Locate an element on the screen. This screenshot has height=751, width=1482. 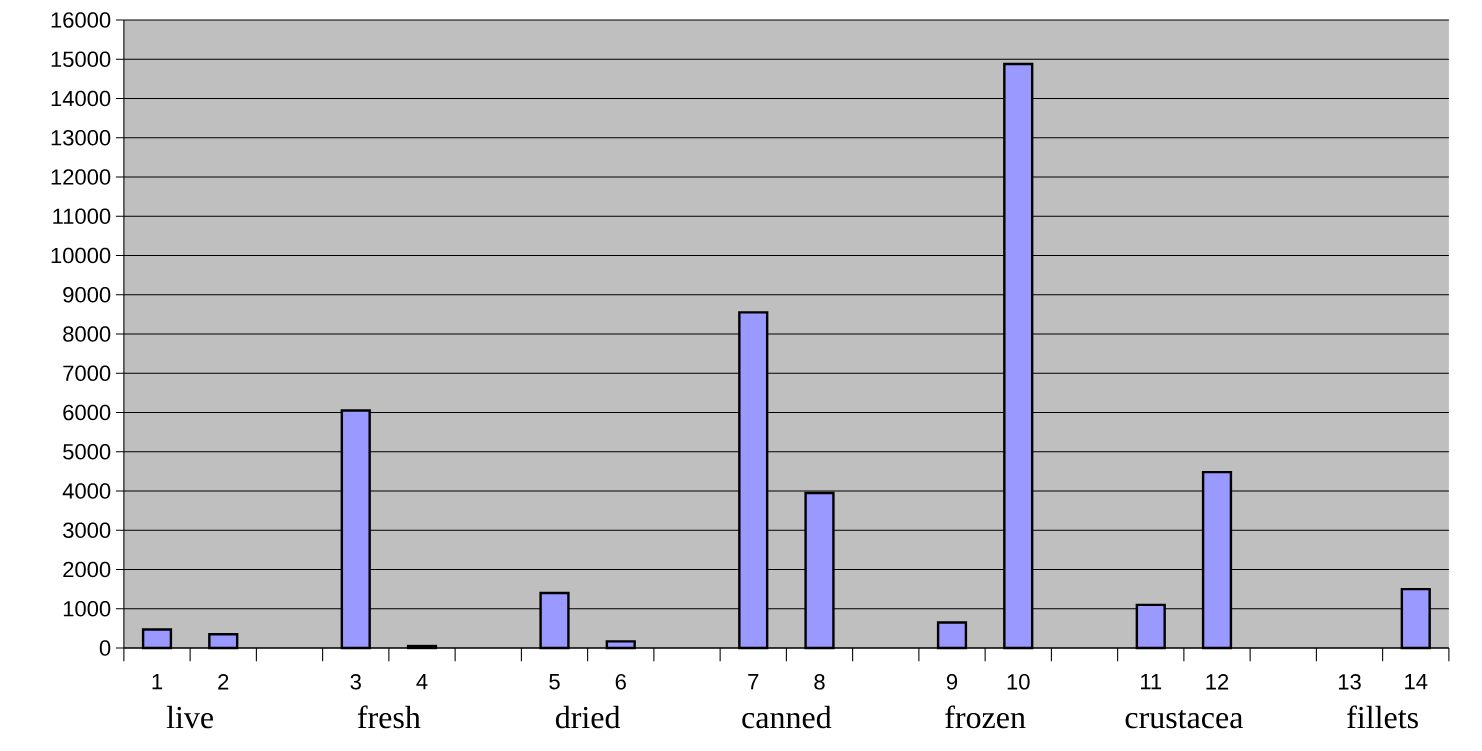
y-tick-label: 7000 is located at coordinates (87, 373).